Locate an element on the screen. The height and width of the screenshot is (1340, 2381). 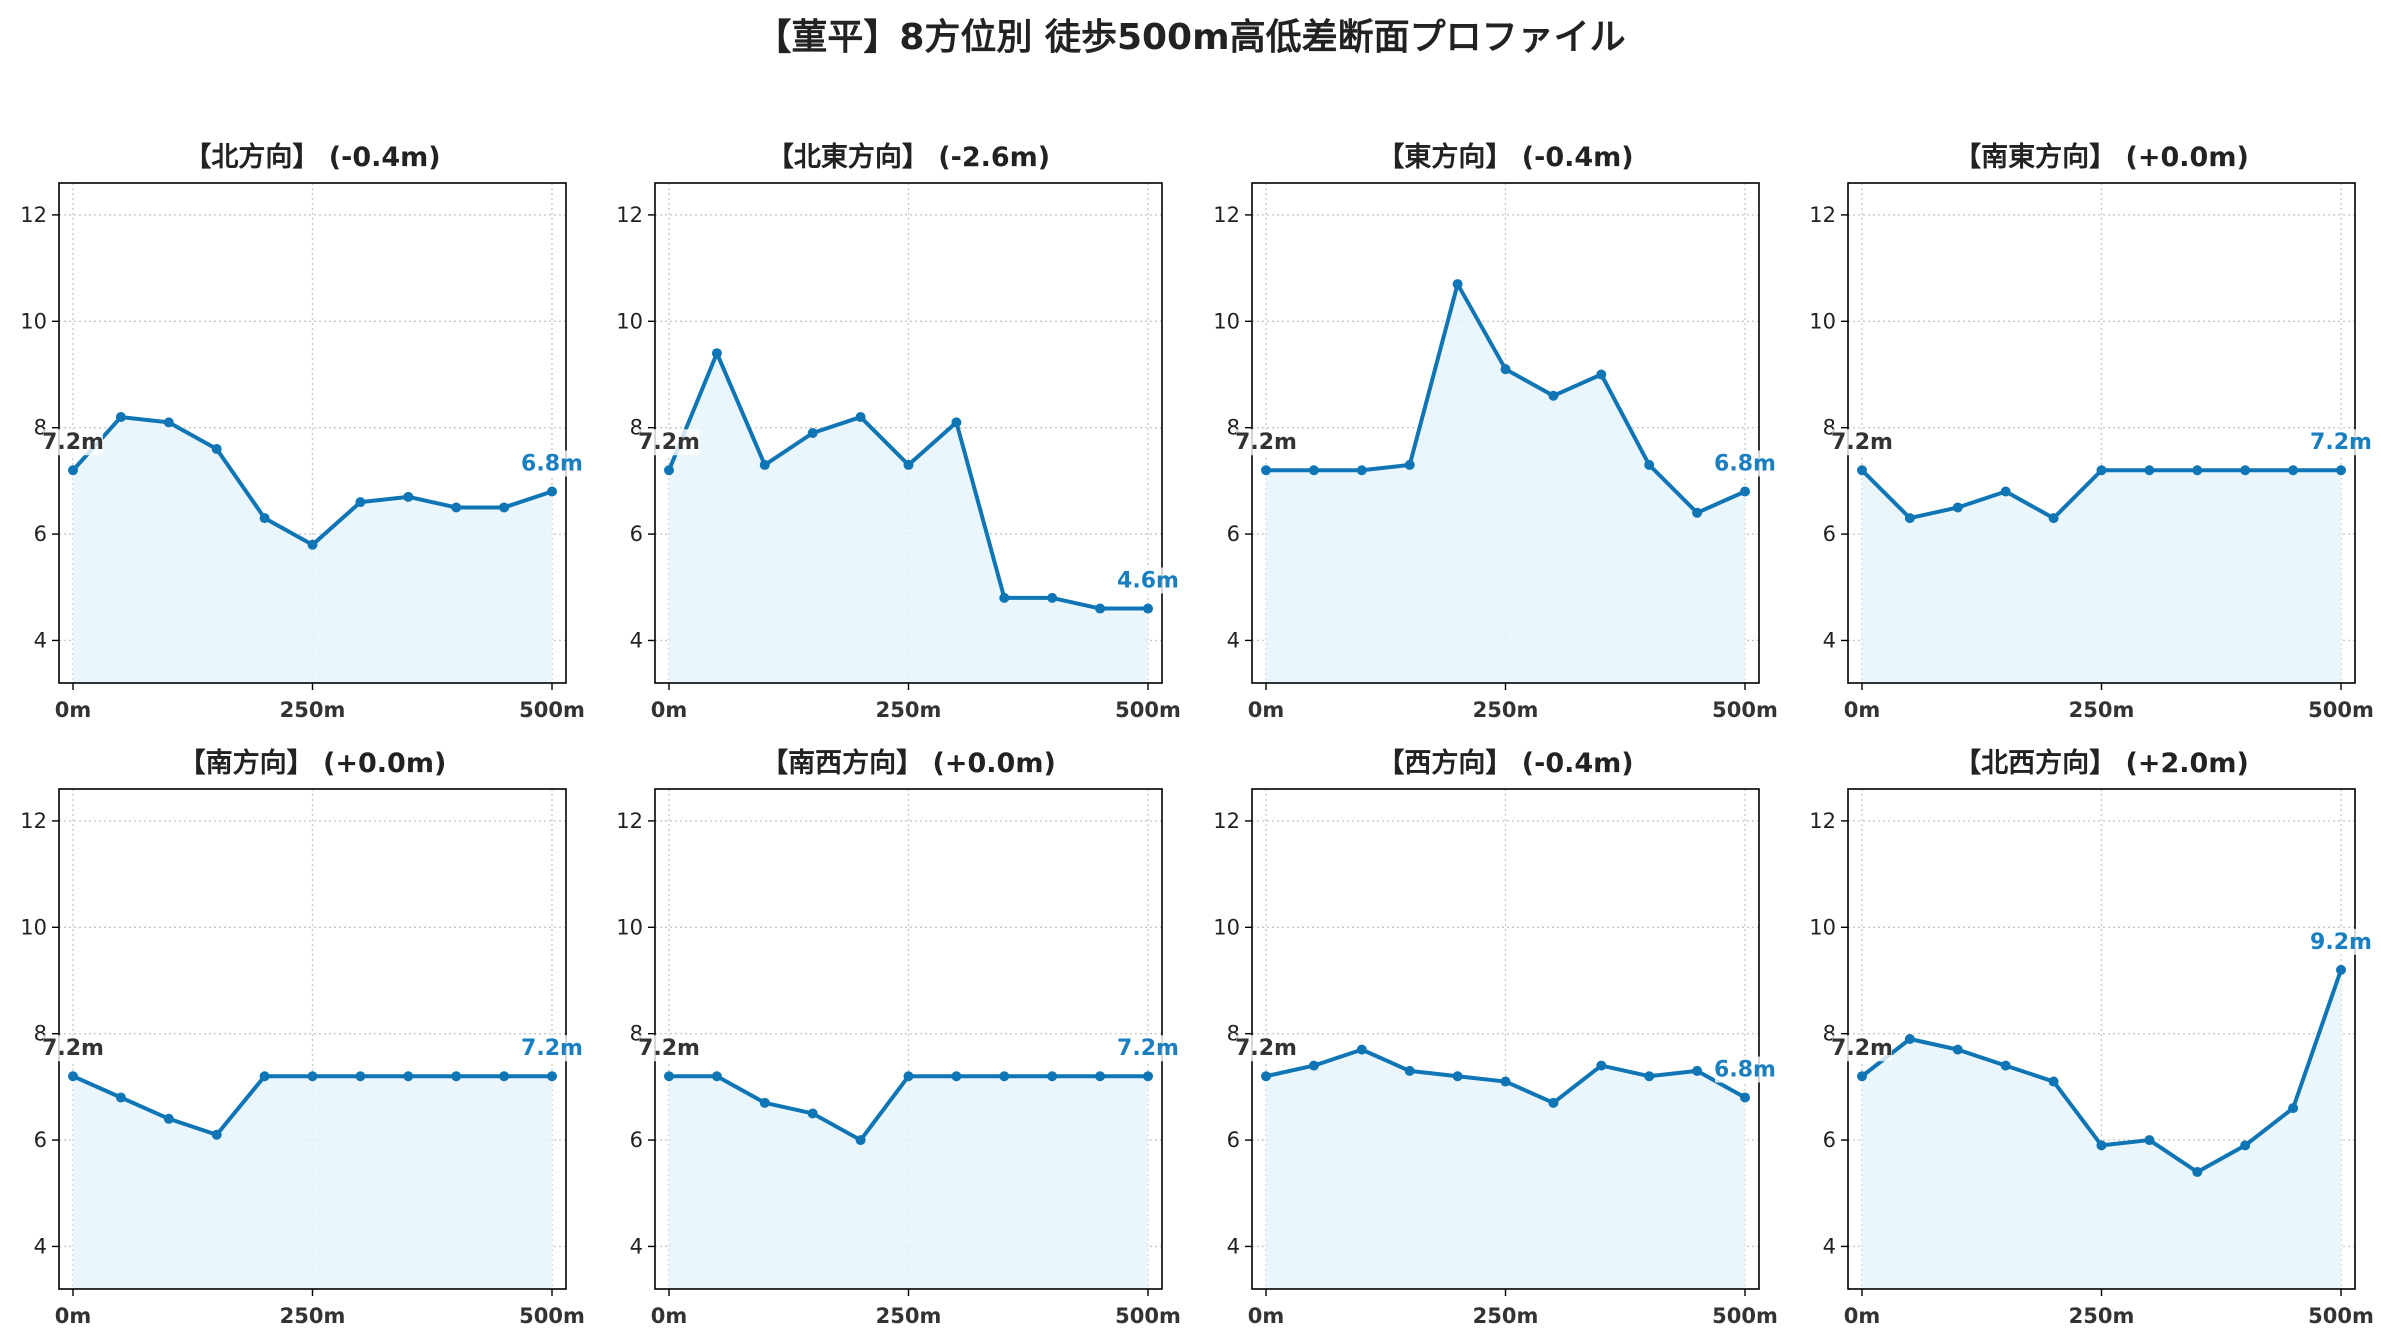
panel-title: 【南東方向】 (+0.0m) is located at coordinates (2101, 157).